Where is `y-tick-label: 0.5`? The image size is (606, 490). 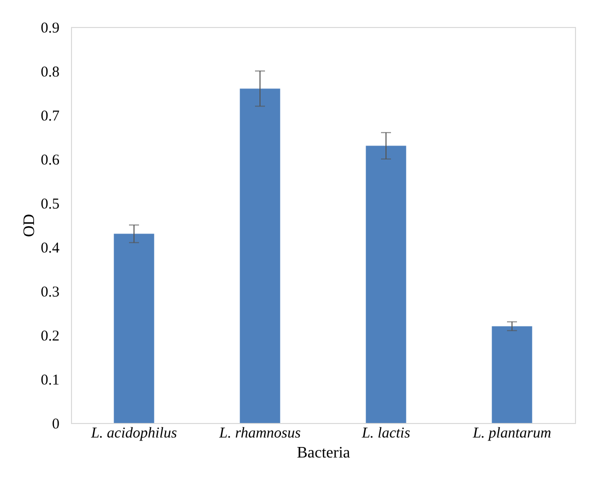
y-tick-label: 0.5 is located at coordinates (50, 204).